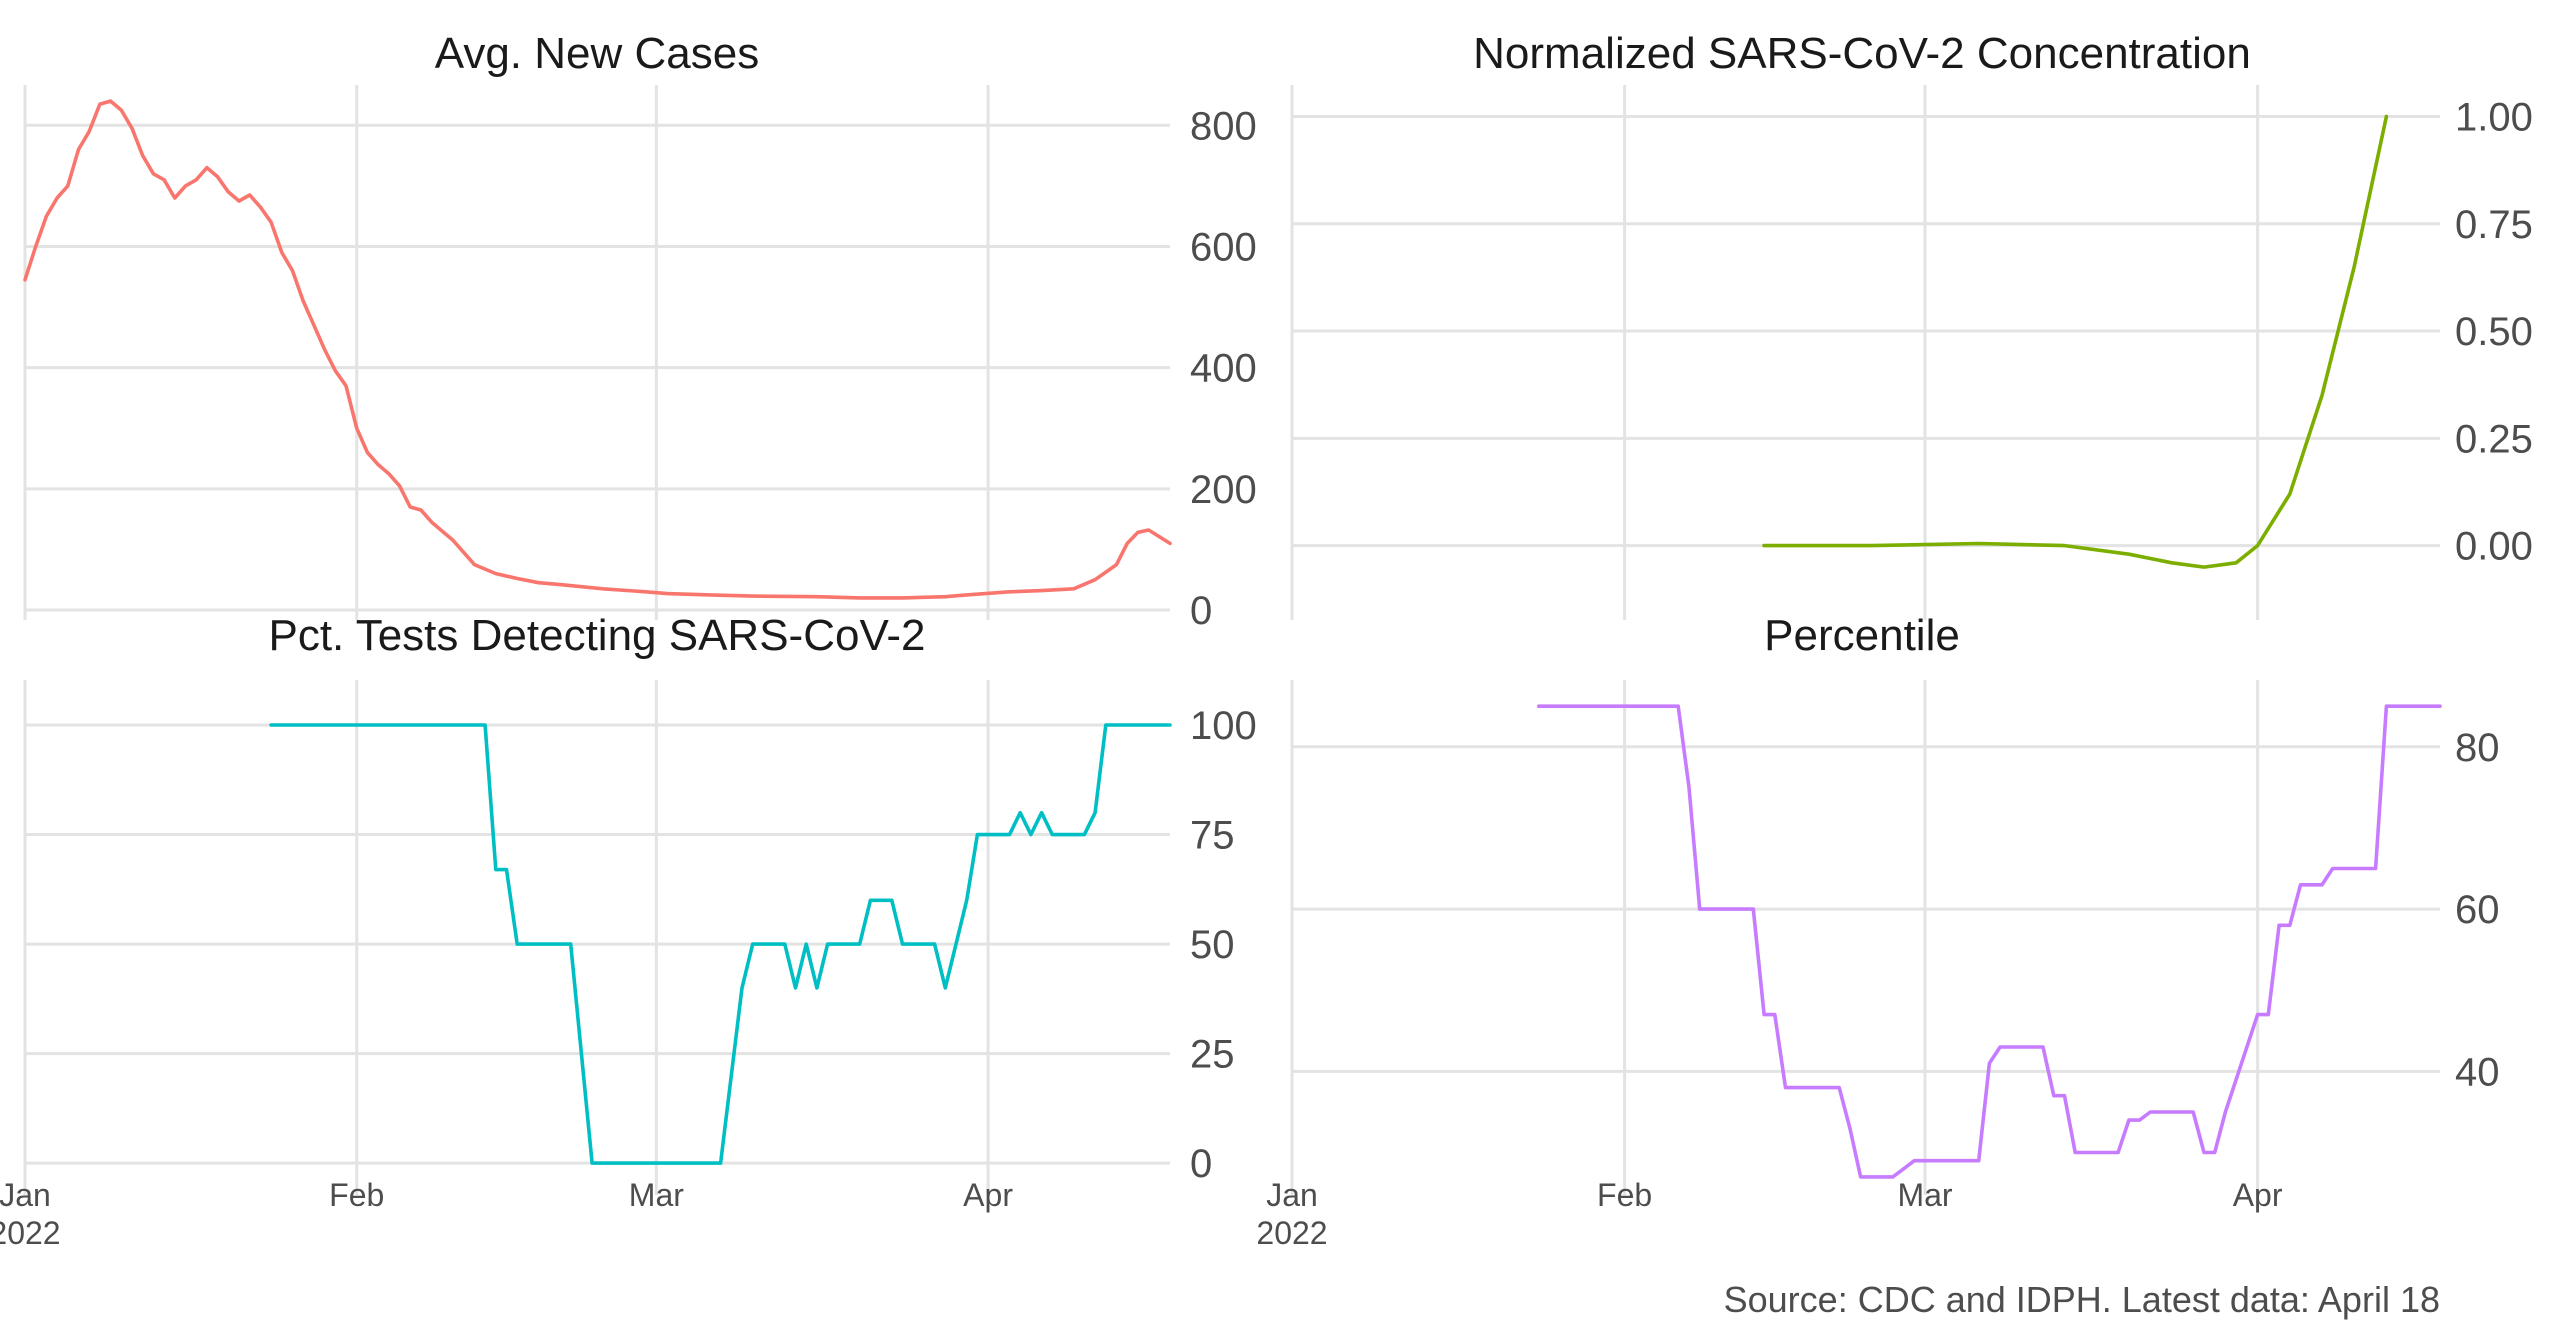 This screenshot has width=2560, height=1339. What do you see at coordinates (1212, 1055) in the screenshot?
I see `y-tick-label: 25` at bounding box center [1212, 1055].